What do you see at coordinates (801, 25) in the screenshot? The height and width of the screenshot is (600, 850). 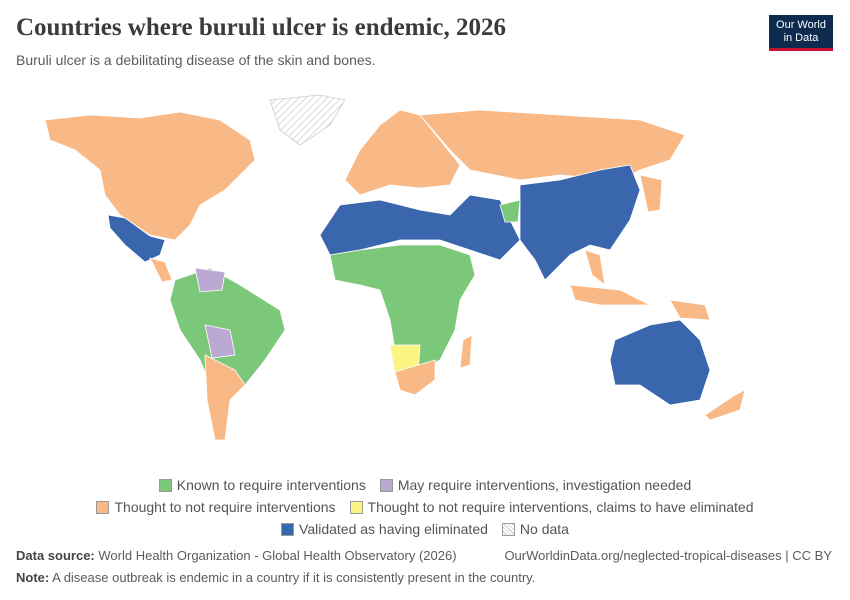 I see `logo-line: Our World` at bounding box center [801, 25].